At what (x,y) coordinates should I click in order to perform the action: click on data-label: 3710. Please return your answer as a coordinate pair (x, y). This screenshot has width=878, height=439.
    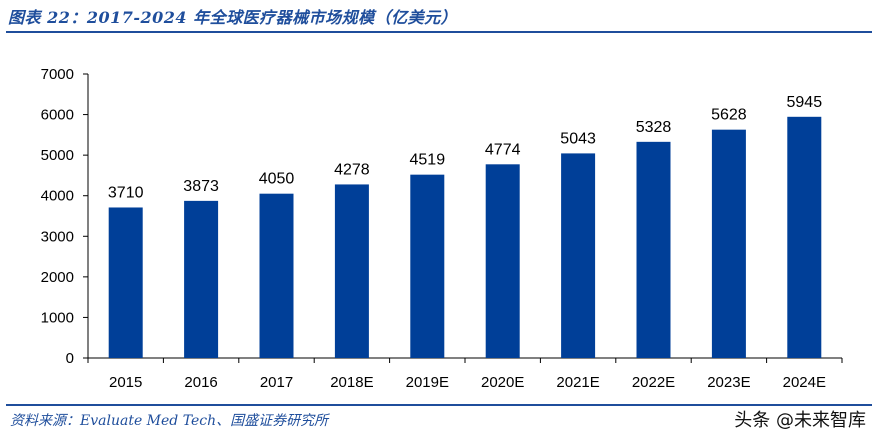
    Looking at the image, I should click on (126, 192).